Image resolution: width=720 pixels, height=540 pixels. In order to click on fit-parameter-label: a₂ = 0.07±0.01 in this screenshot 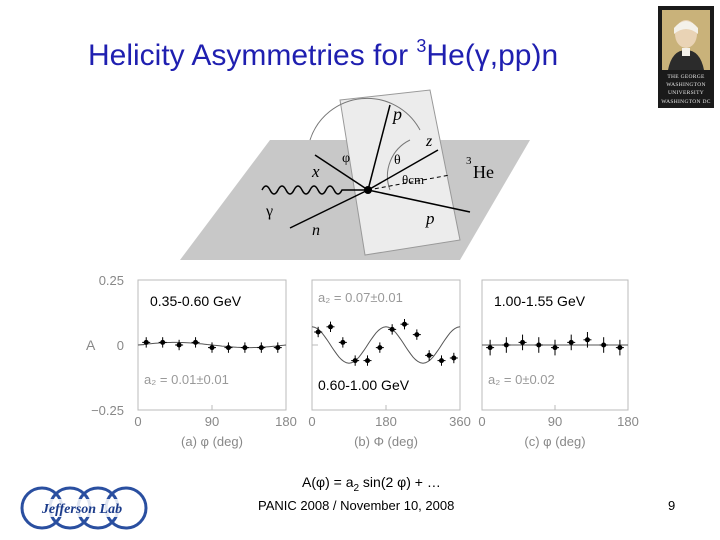, I will do `click(360, 297)`.